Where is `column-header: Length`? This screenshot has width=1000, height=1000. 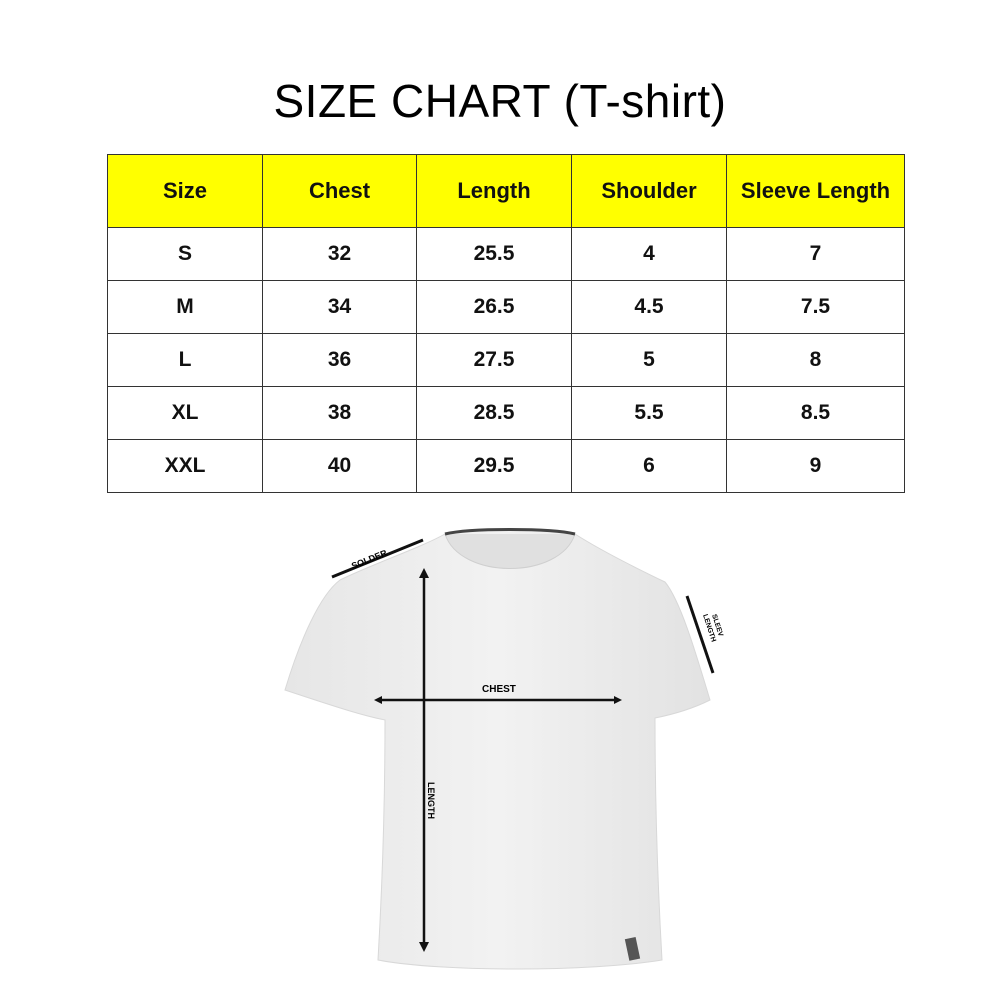
column-header: Length is located at coordinates (494, 191).